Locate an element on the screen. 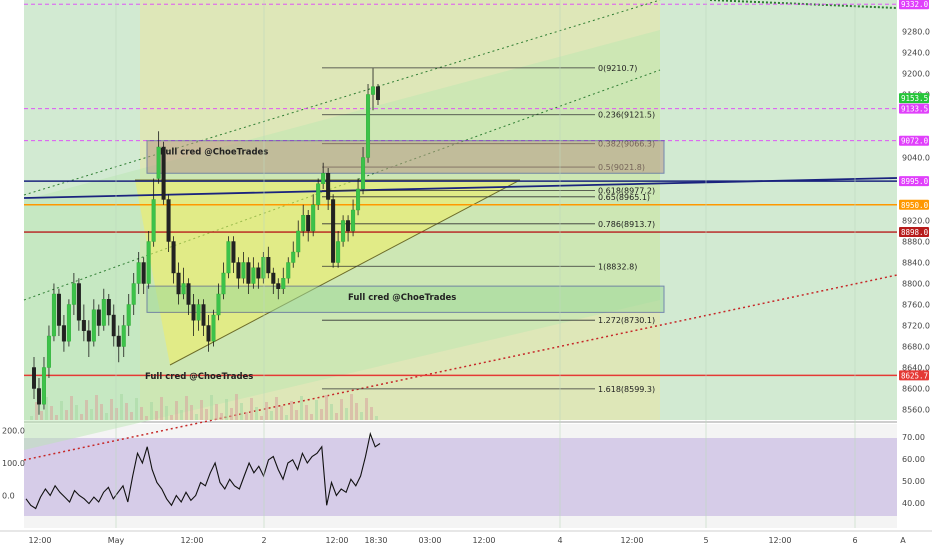  time-tick-3: 2 is located at coordinates (263, 540).